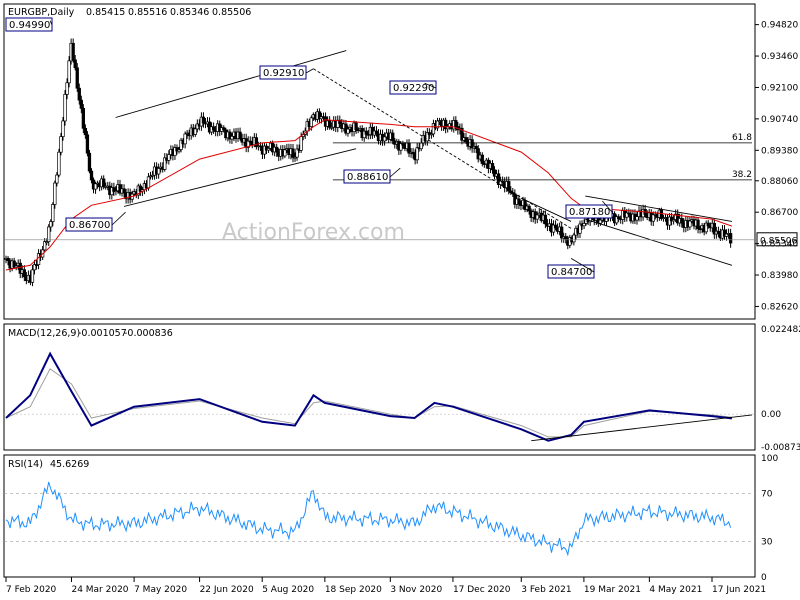  What do you see at coordinates (779, 213) in the screenshot?
I see `price-tick-label: 0.86700` at bounding box center [779, 213].